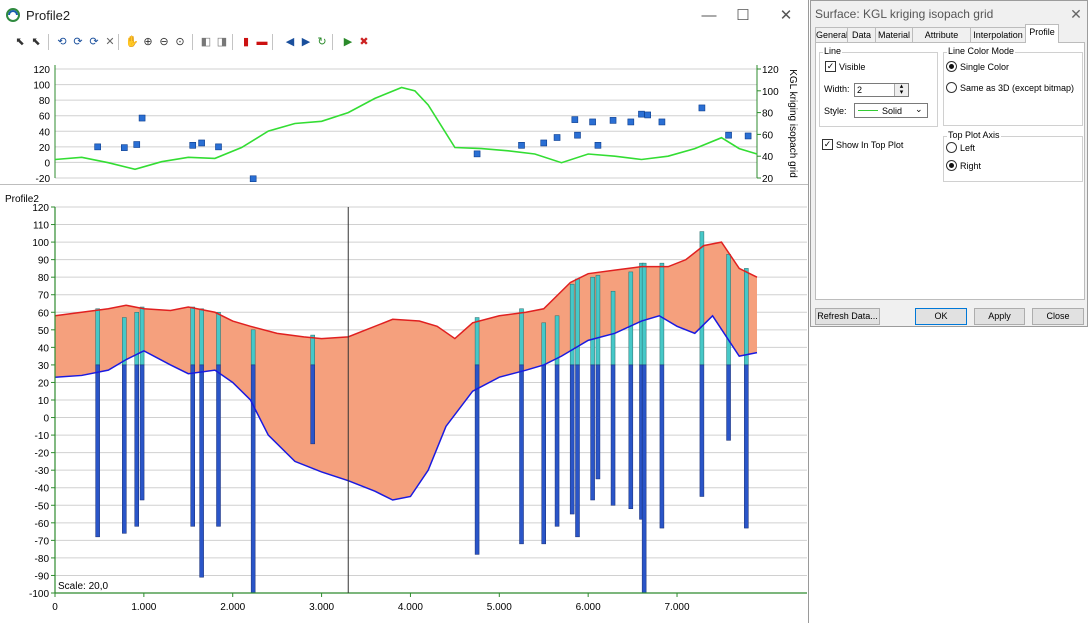 This screenshot has width=1088, height=623. I want to click on select-arrow-icon: ⬉, so click(20, 42).